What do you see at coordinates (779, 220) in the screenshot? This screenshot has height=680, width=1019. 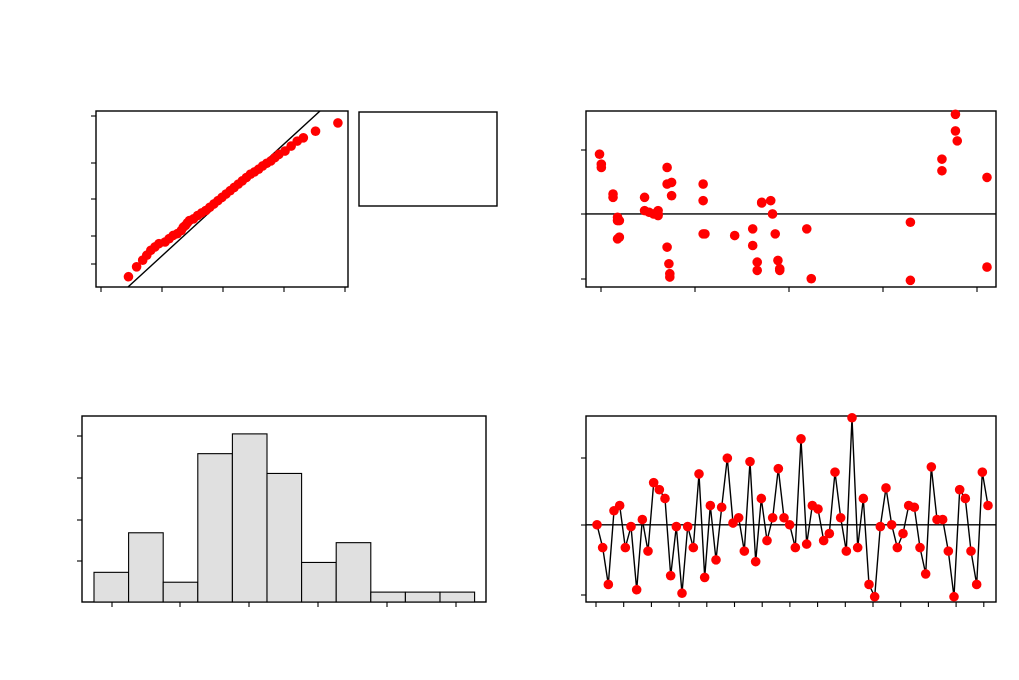 I see `residuals-versus-fits-ticks` at bounding box center [779, 220].